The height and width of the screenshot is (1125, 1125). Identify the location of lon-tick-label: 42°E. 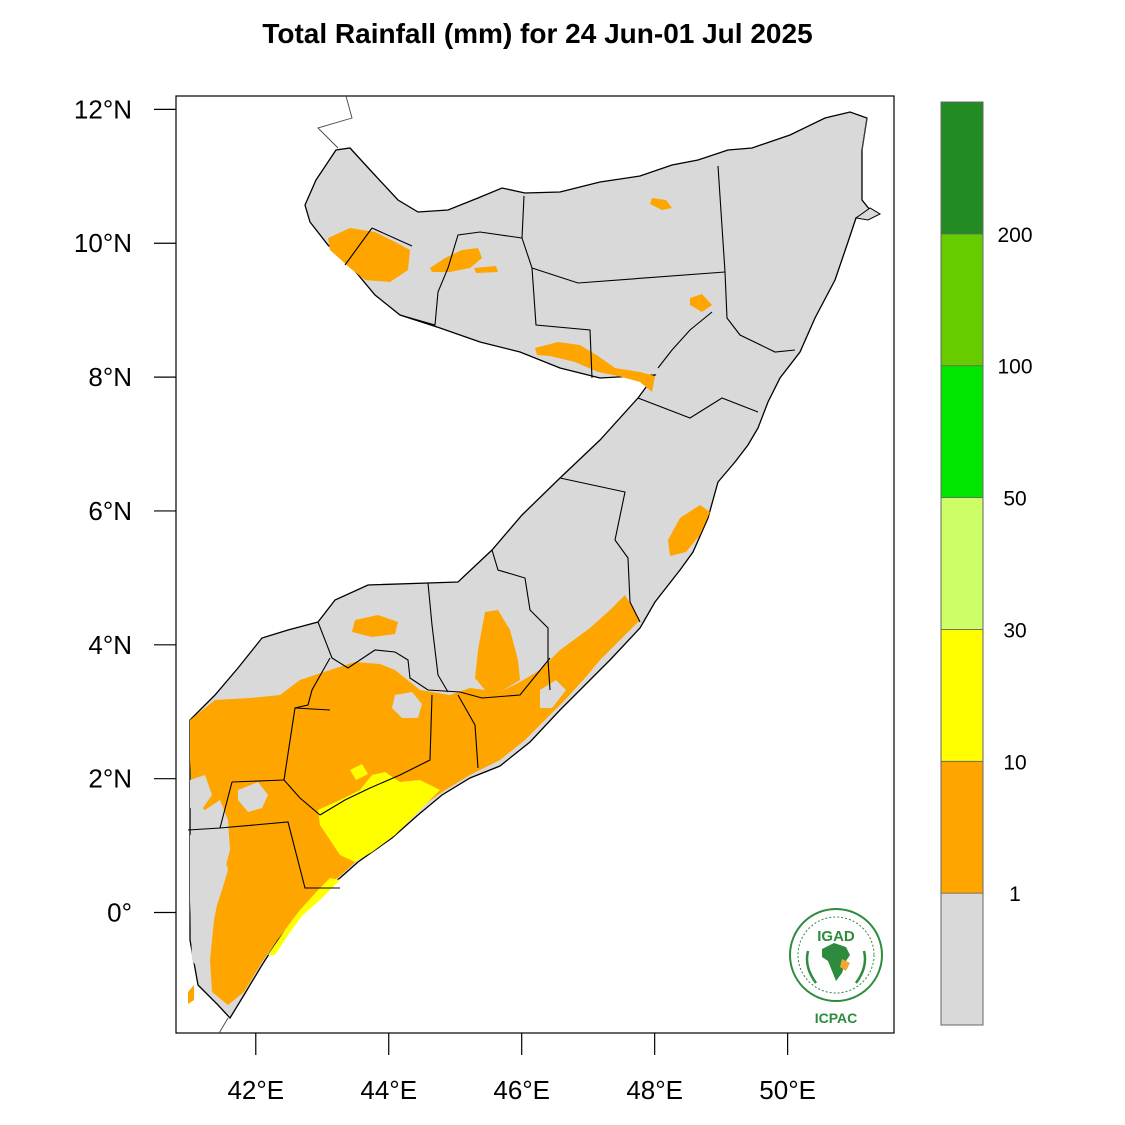
(255, 1090).